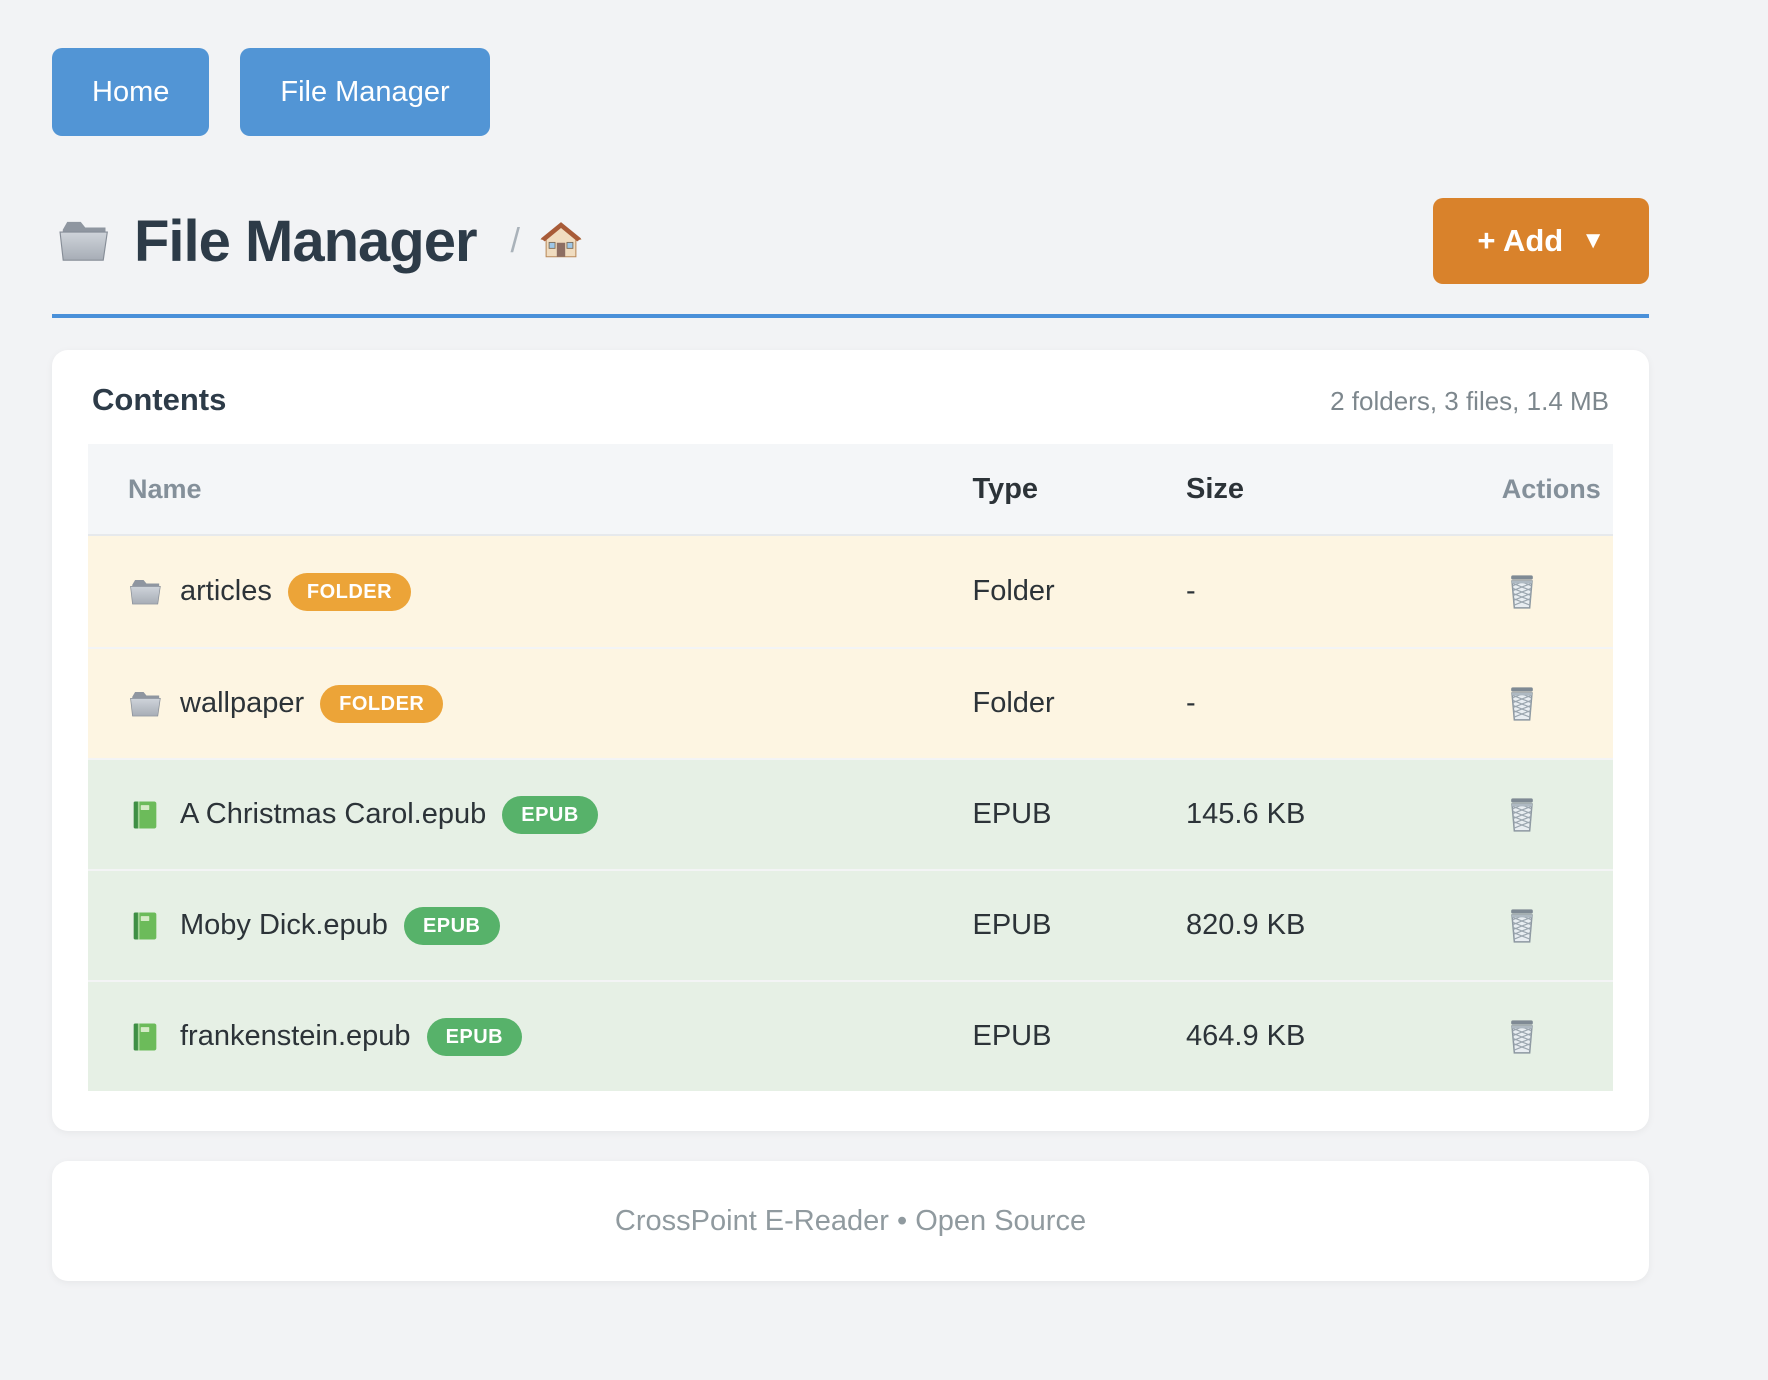  What do you see at coordinates (284, 925) in the screenshot?
I see `file-name-link: Moby Dick.epub` at bounding box center [284, 925].